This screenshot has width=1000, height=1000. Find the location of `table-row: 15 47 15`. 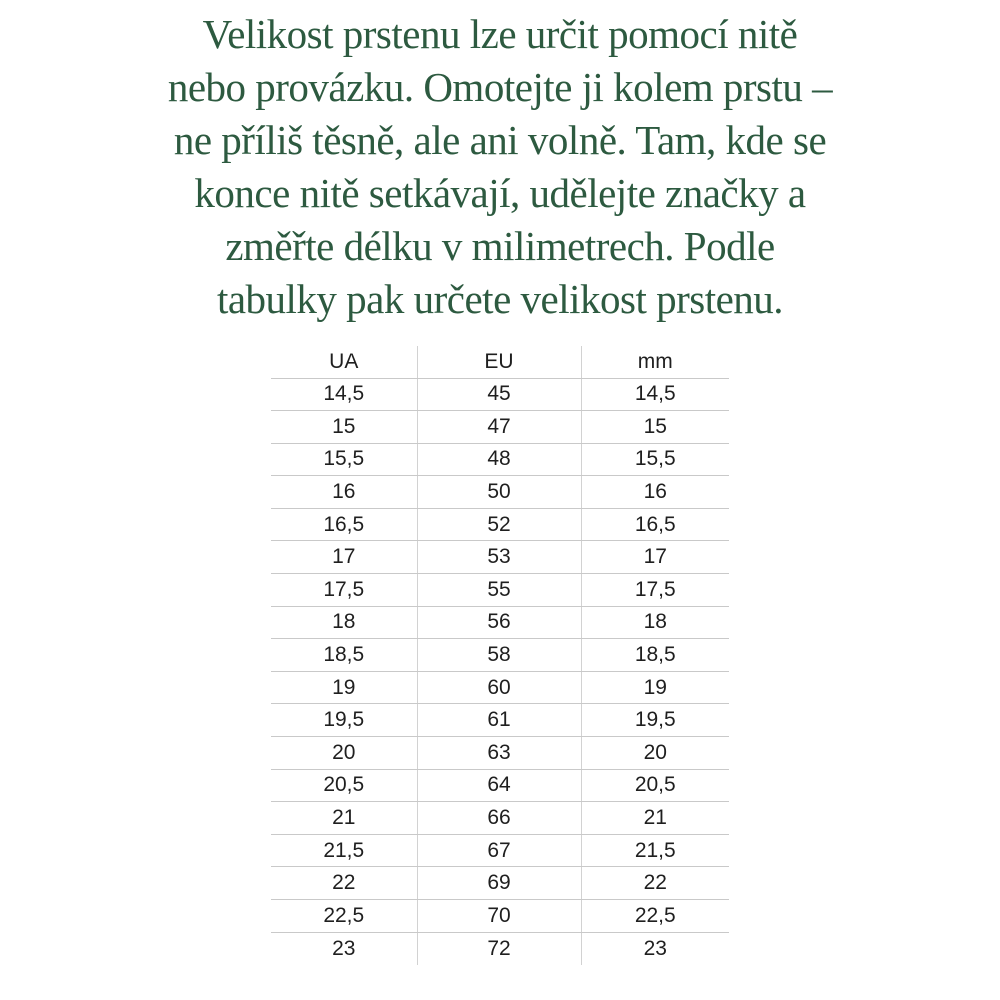

table-row: 15 47 15 is located at coordinates (500, 427).